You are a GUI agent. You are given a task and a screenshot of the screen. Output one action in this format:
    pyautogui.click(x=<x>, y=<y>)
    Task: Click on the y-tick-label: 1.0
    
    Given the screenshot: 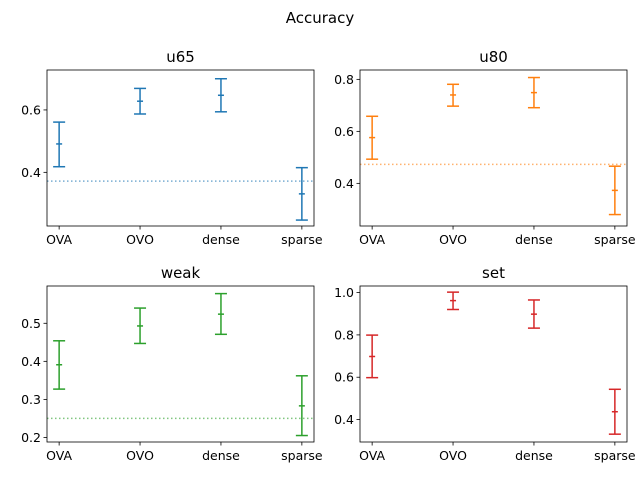 What is the action you would take?
    pyautogui.click(x=344, y=292)
    